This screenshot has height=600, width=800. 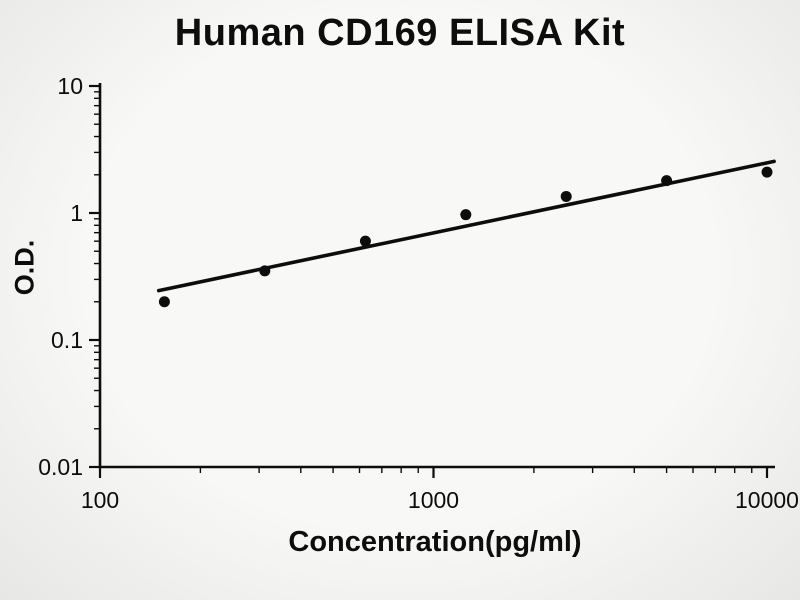 What do you see at coordinates (70, 86) in the screenshot?
I see `y-tick-label: 10` at bounding box center [70, 86].